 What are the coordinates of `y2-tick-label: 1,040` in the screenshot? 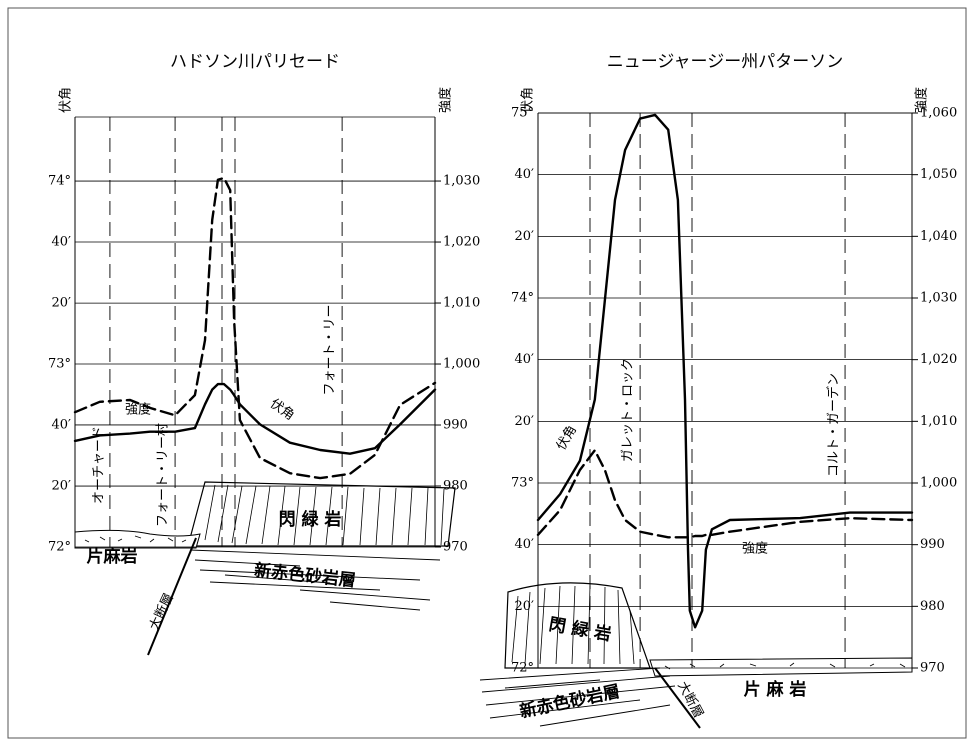 It's located at (938, 236).